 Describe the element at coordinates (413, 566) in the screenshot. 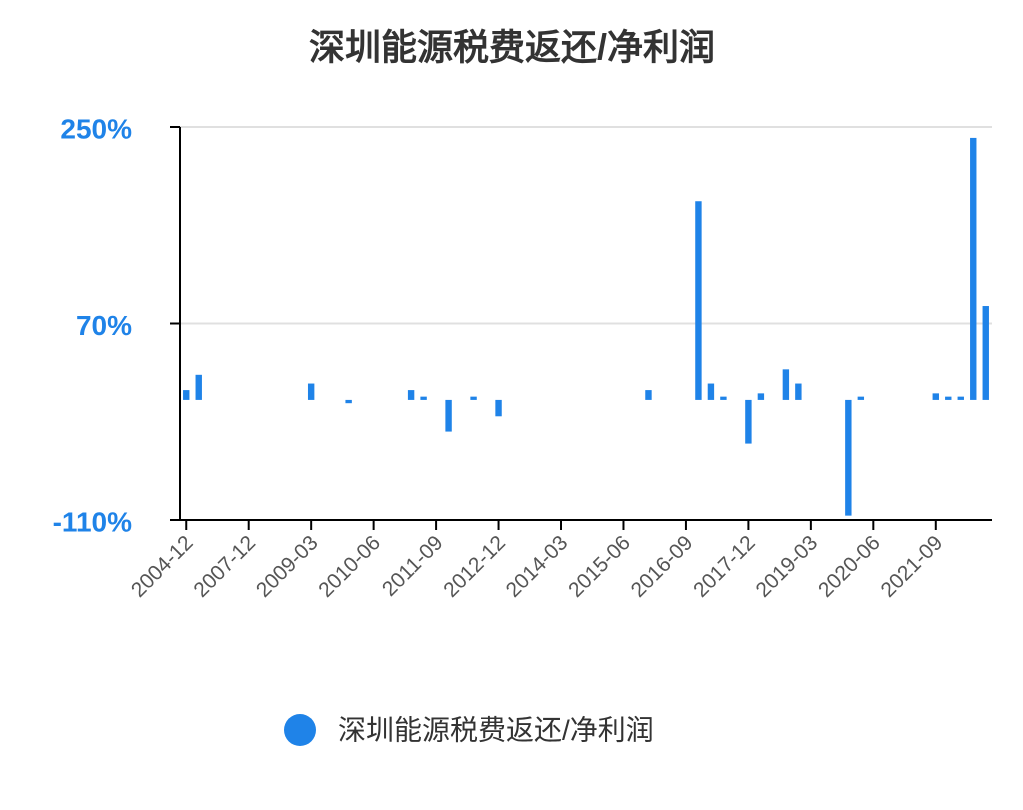

I see `x-tick-label: 2011-09` at that location.